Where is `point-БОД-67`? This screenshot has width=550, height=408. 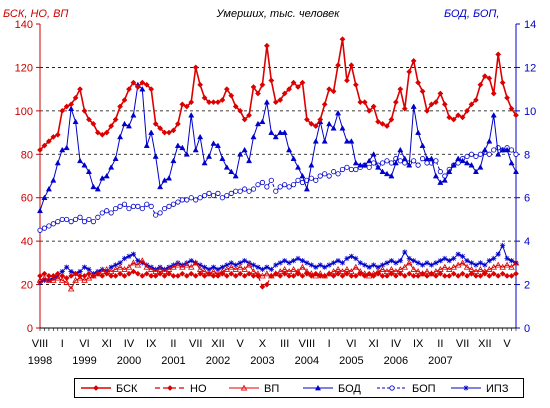
point-БОД-67 is located at coordinates (338, 112).